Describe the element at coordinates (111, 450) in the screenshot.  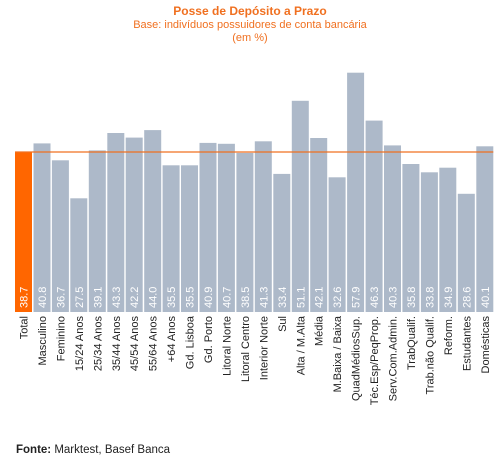
I see `source-text: Marktest, Basef Banca` at that location.